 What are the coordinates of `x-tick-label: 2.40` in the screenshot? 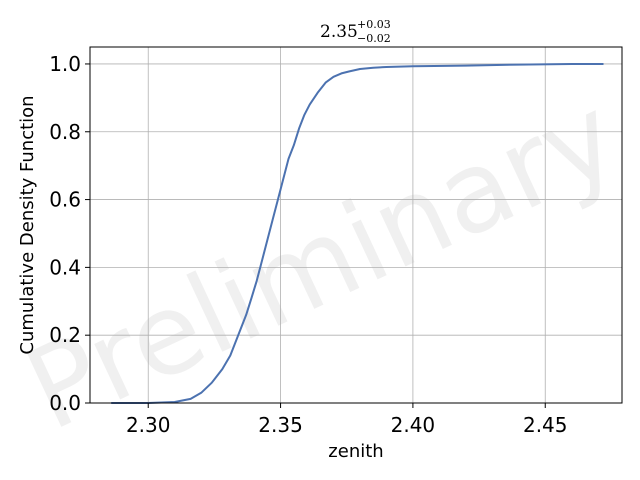 It's located at (413, 425).